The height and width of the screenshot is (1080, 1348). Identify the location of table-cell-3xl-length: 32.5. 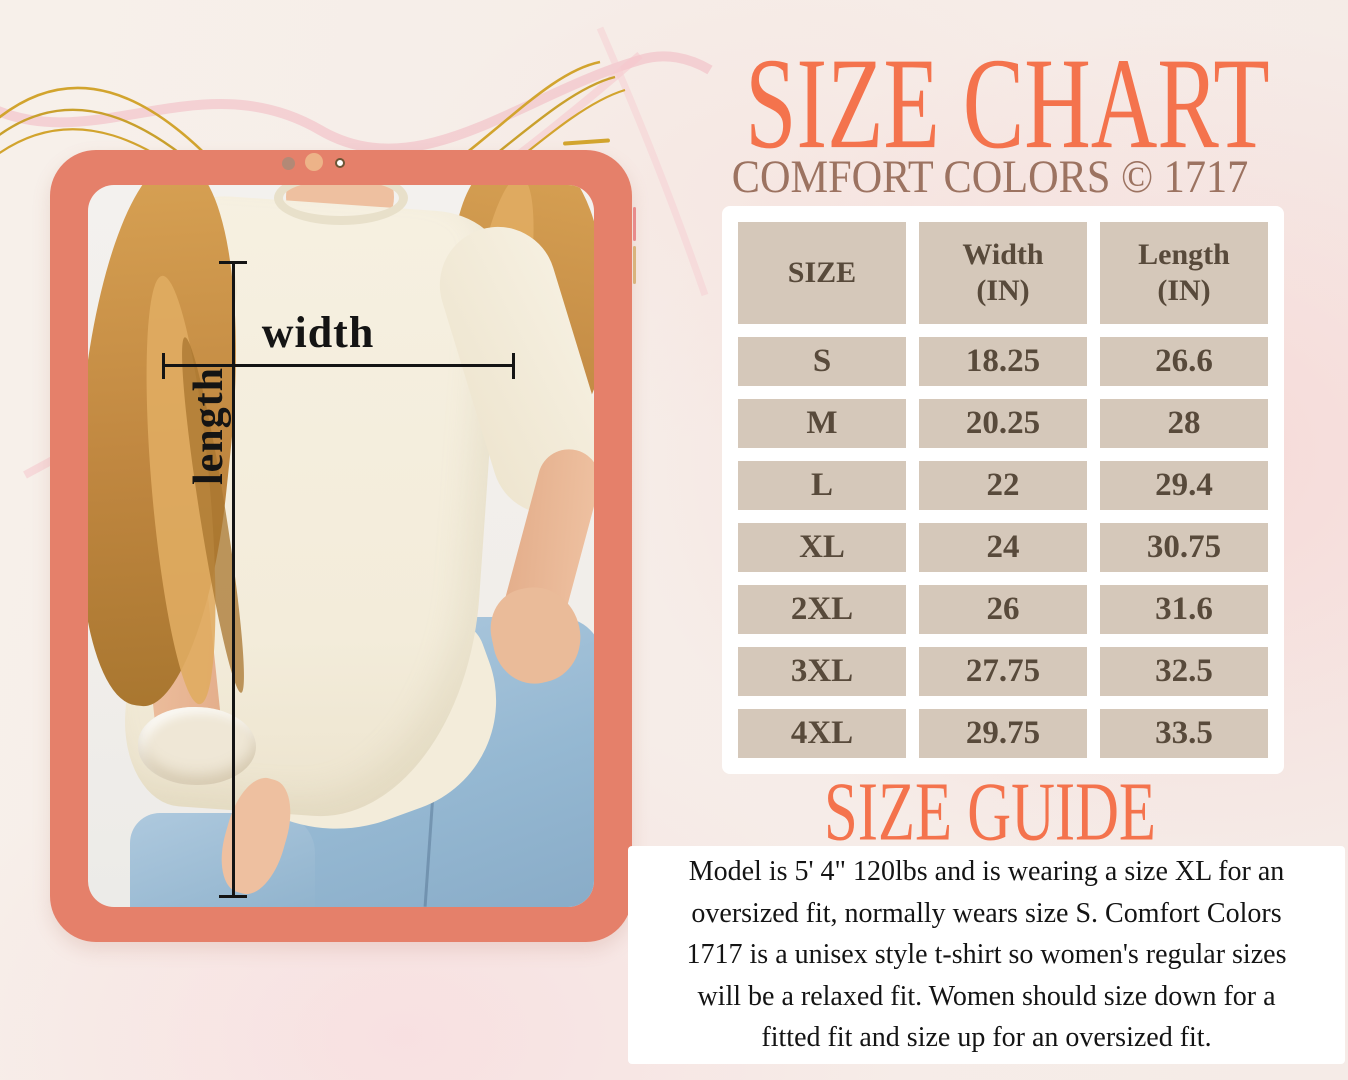
(1184, 671).